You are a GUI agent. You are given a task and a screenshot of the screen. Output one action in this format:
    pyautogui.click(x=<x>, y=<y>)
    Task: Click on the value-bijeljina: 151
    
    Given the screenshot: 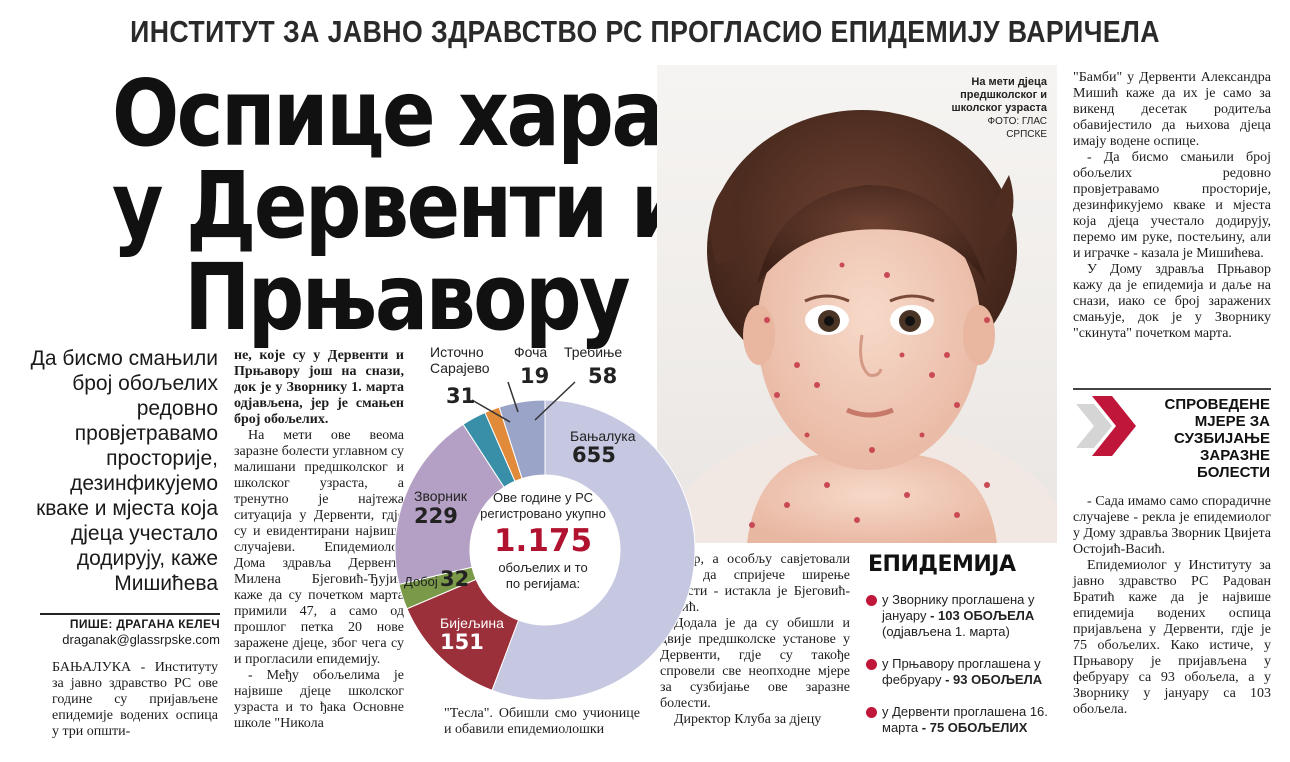 What is the action you would take?
    pyautogui.click(x=462, y=642)
    